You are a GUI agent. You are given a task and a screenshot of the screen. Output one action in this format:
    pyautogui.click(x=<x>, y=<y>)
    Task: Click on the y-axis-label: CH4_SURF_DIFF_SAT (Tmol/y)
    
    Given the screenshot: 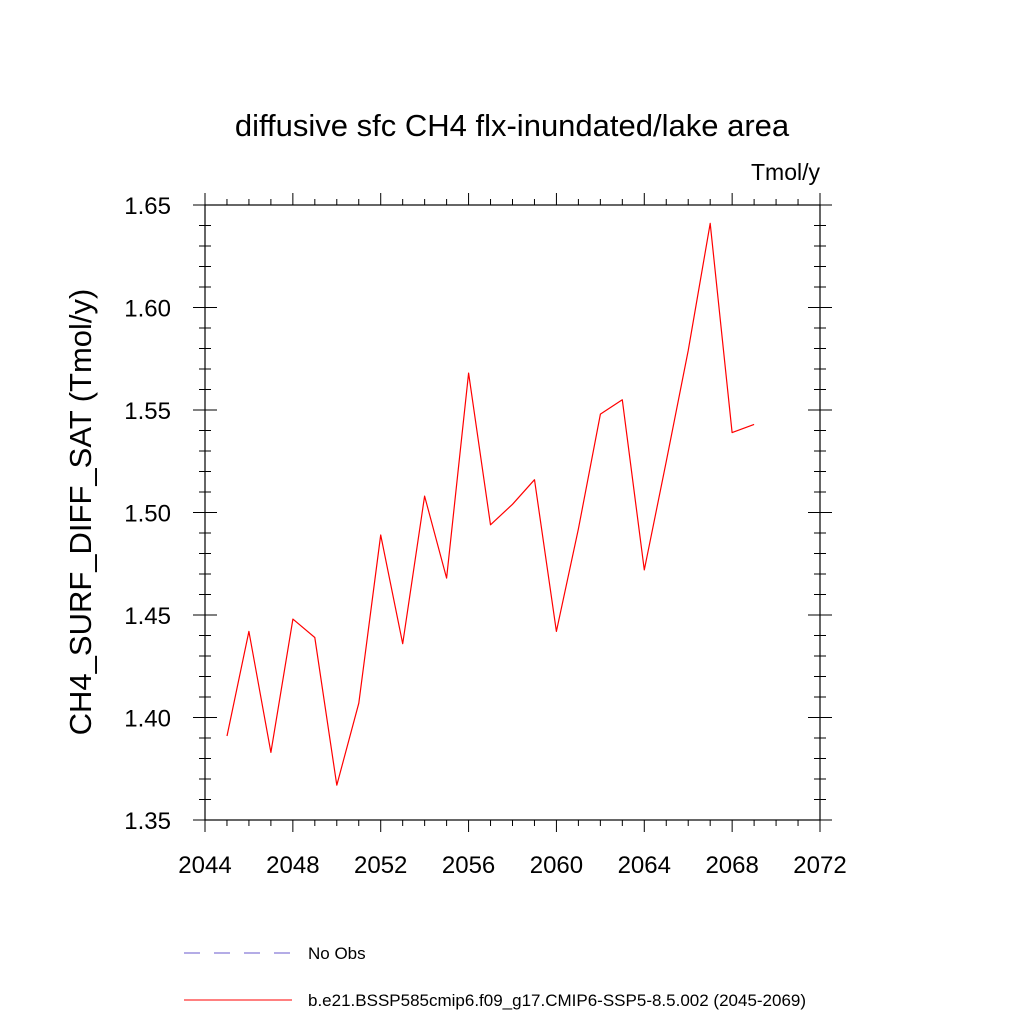 What is the action you would take?
    pyautogui.click(x=80, y=512)
    